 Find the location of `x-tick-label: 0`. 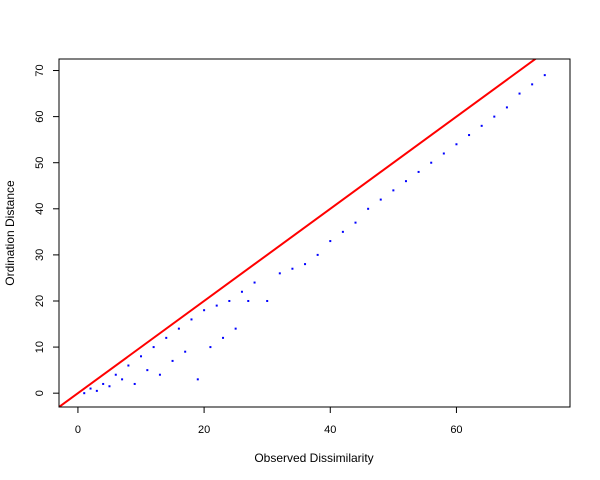

x-tick-label: 0 is located at coordinates (78, 430).